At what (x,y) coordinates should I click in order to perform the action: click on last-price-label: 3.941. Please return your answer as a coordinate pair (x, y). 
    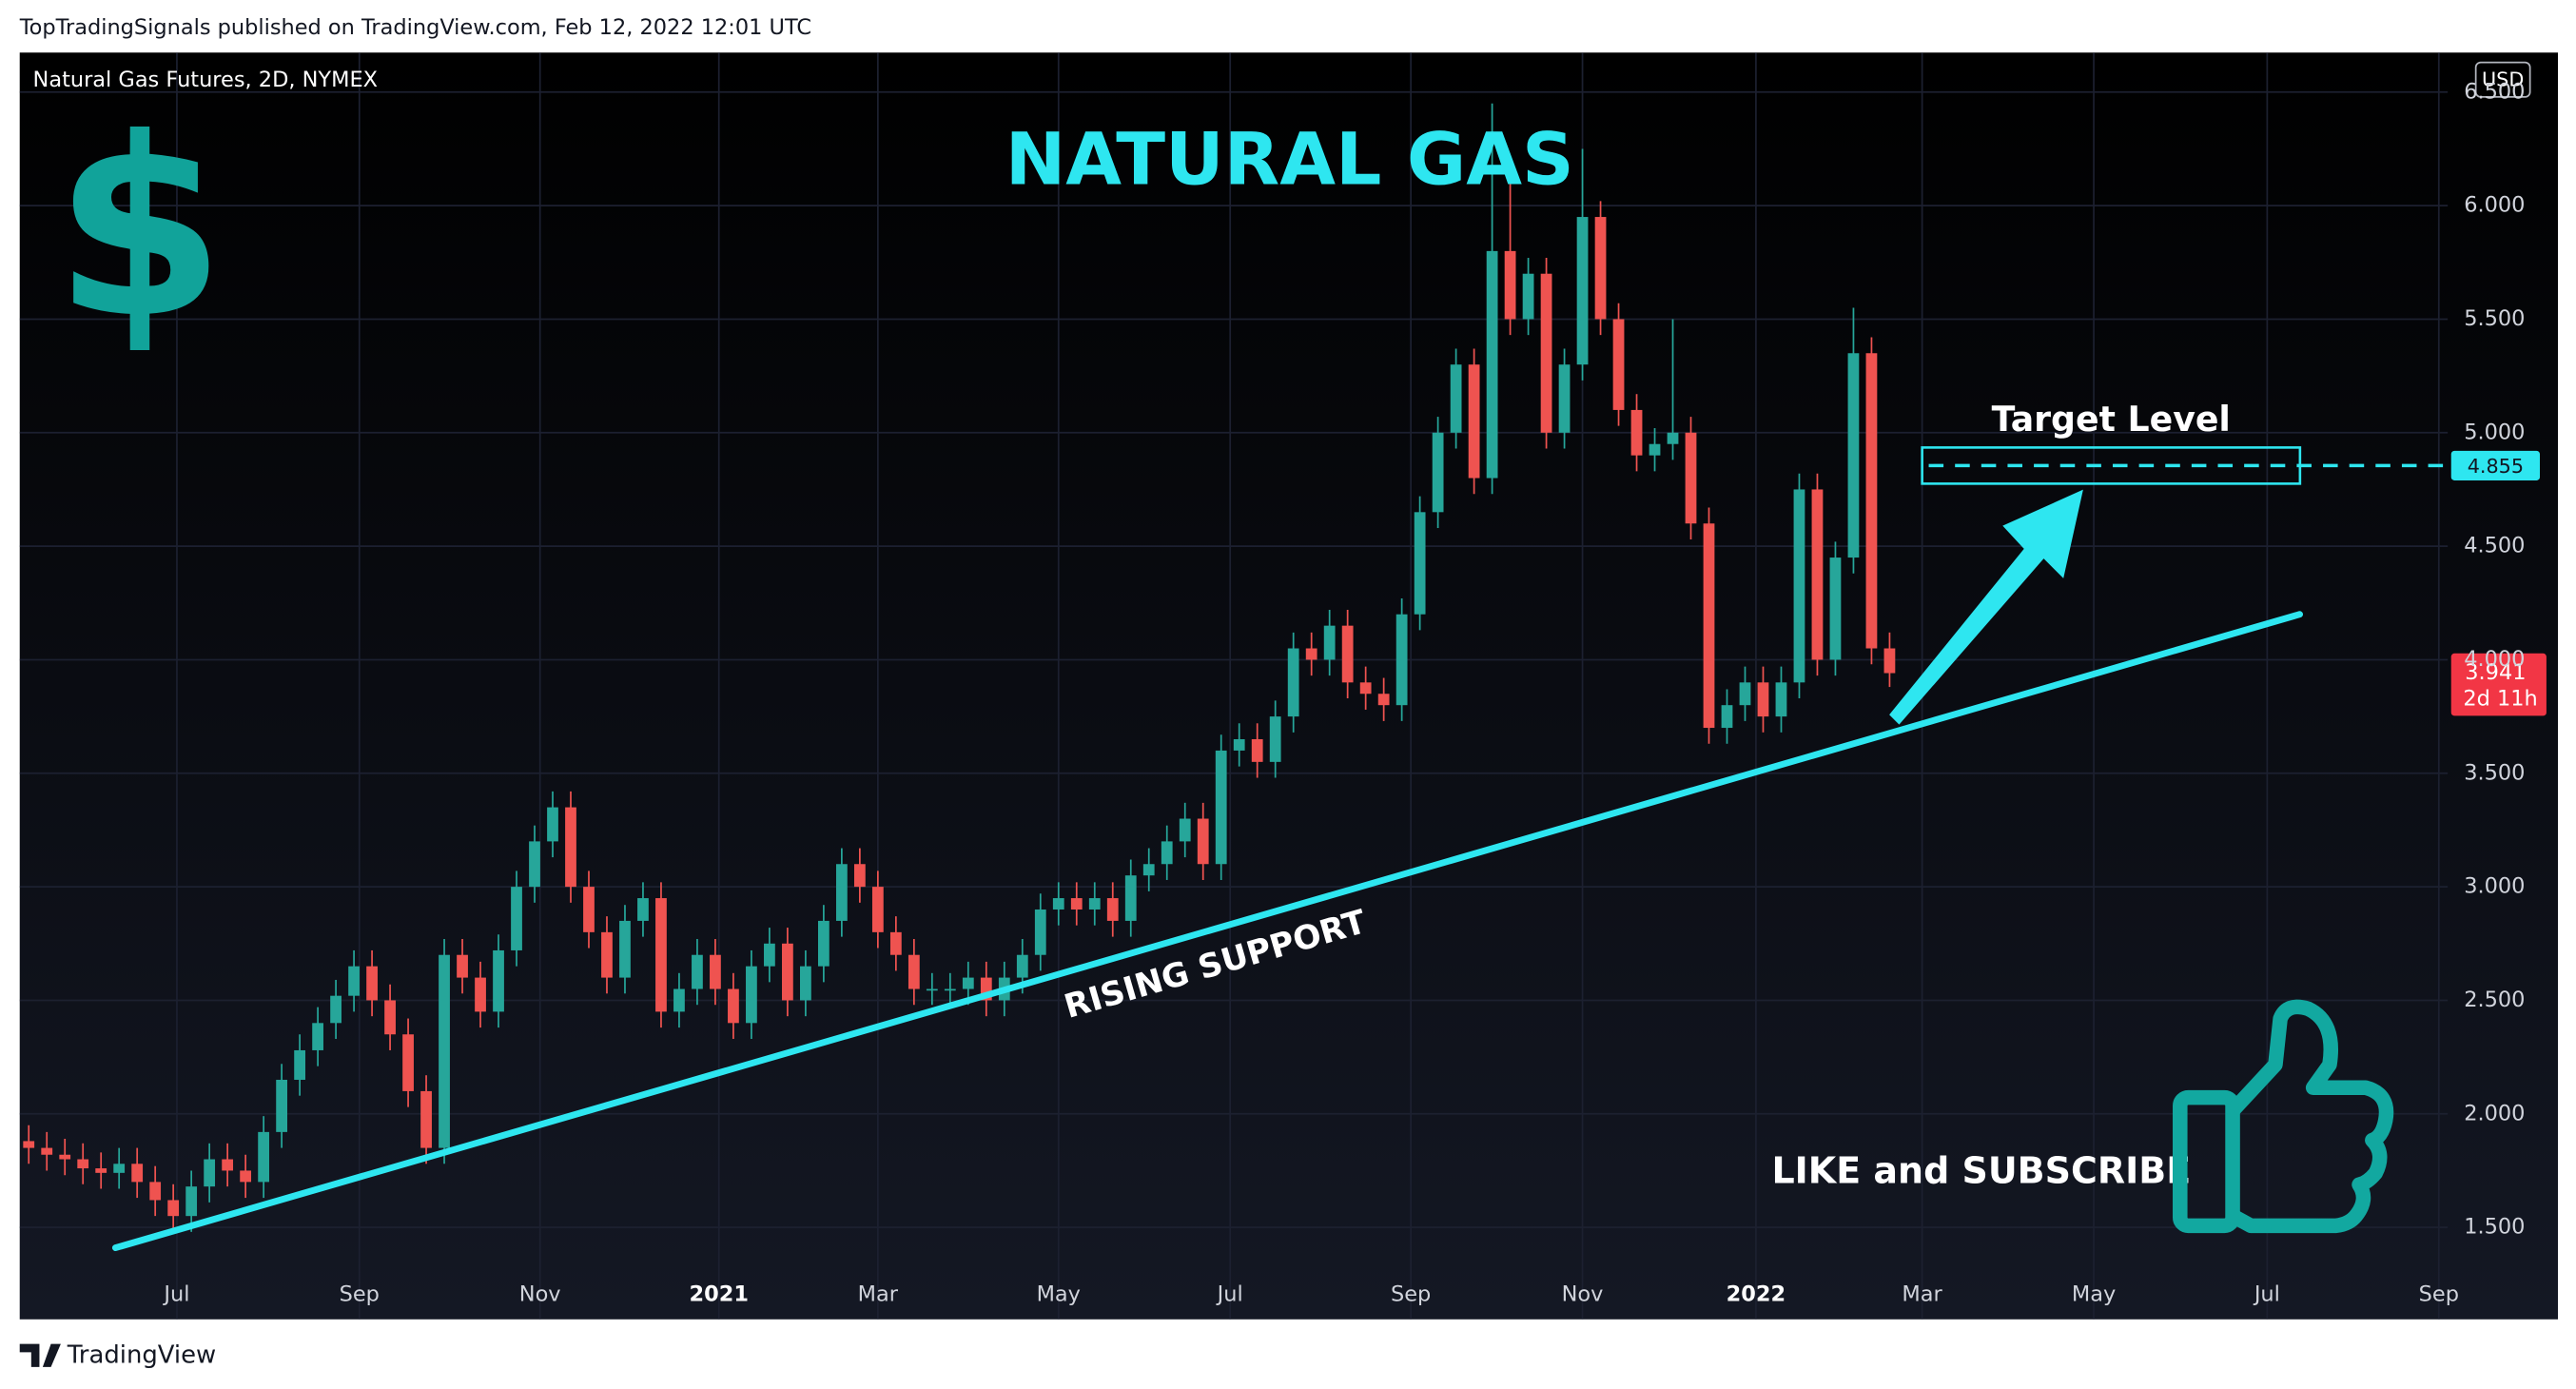
    Looking at the image, I should click on (2495, 672).